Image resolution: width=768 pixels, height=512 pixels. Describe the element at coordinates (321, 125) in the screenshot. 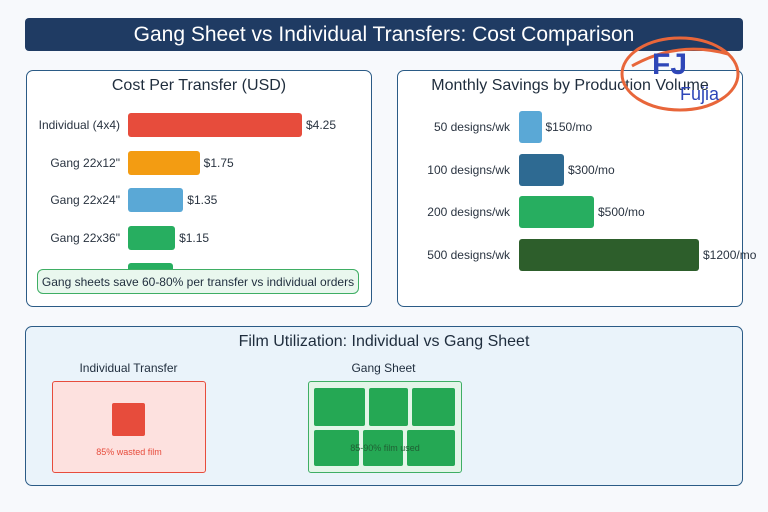

I see `value-label: $4.25` at that location.